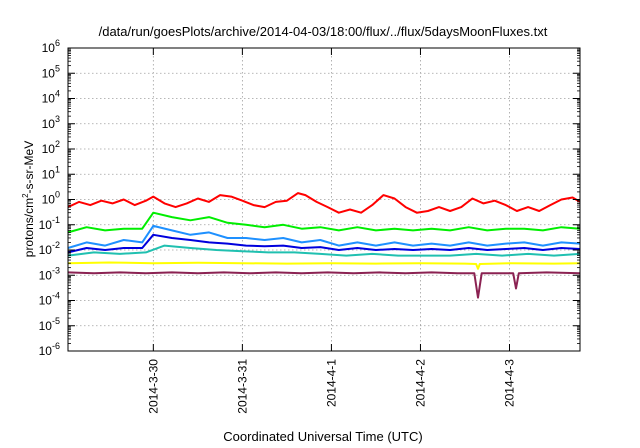 The height and width of the screenshot is (448, 640). I want to click on y-axis-label-sup: 2, so click(25, 195).